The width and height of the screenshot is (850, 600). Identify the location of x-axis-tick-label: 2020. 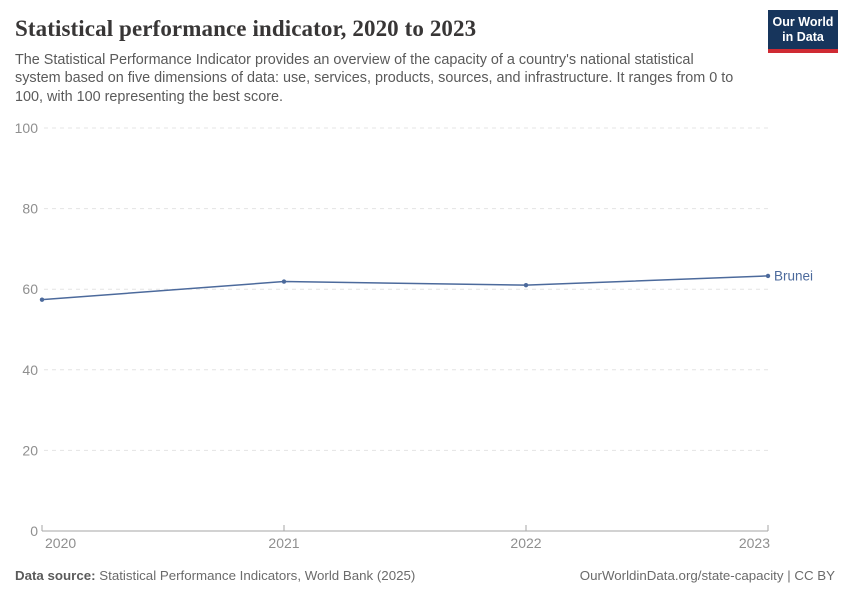
(60, 543).